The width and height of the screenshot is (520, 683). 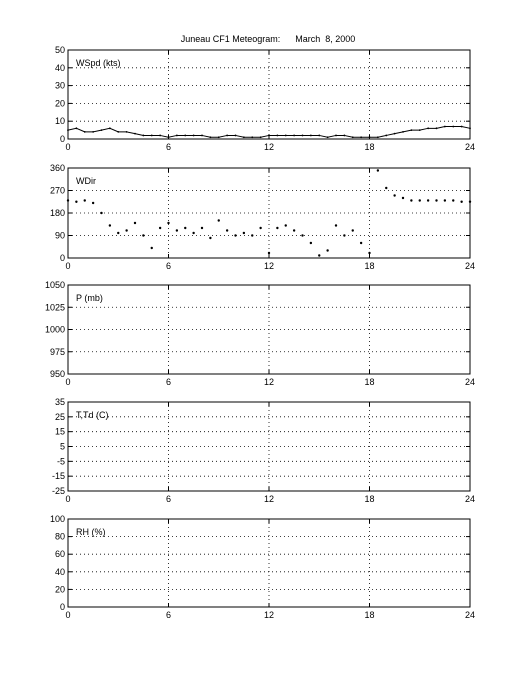 I want to click on y-tick-label: 1050, so click(x=55, y=285).